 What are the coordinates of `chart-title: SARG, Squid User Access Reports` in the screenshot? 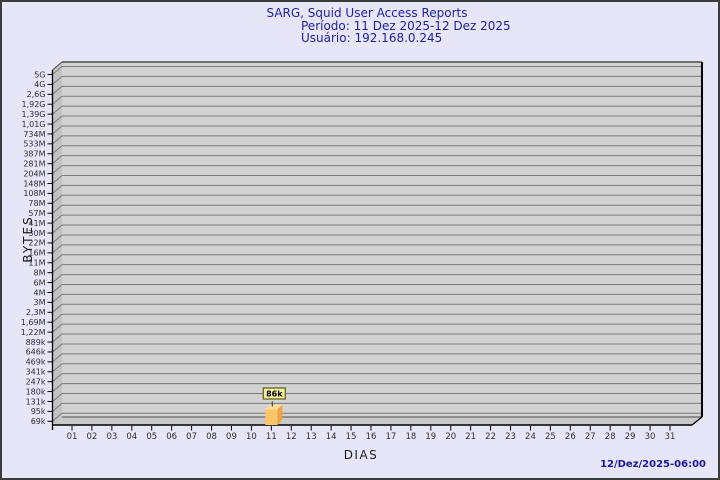 It's located at (367, 13).